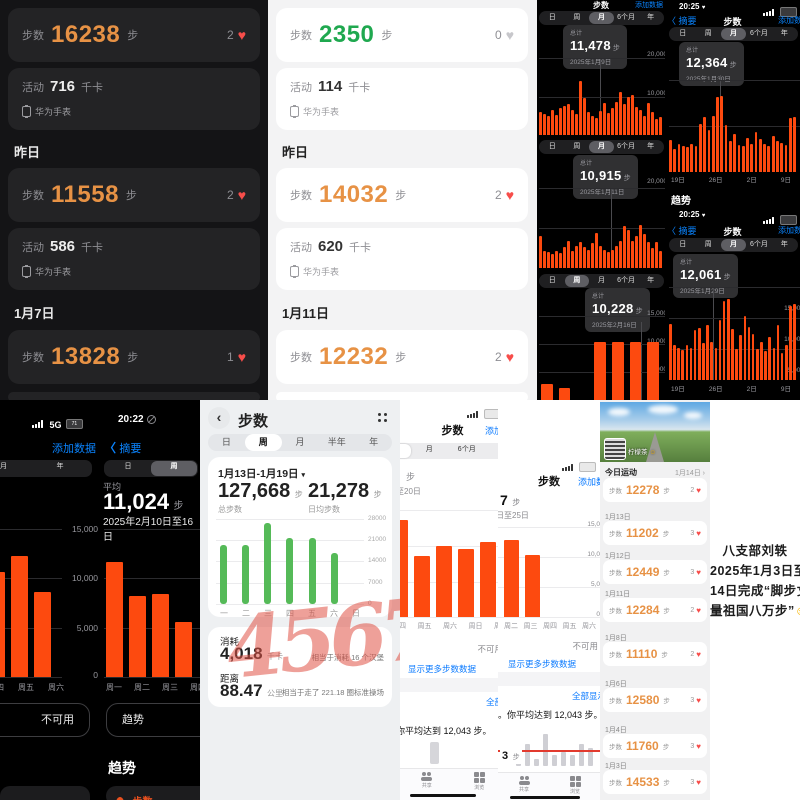 This screenshot has width=800, height=800. Describe the element at coordinates (655, 610) in the screenshot. I see `list-item: 步数 12284 步 2 ♥` at that location.